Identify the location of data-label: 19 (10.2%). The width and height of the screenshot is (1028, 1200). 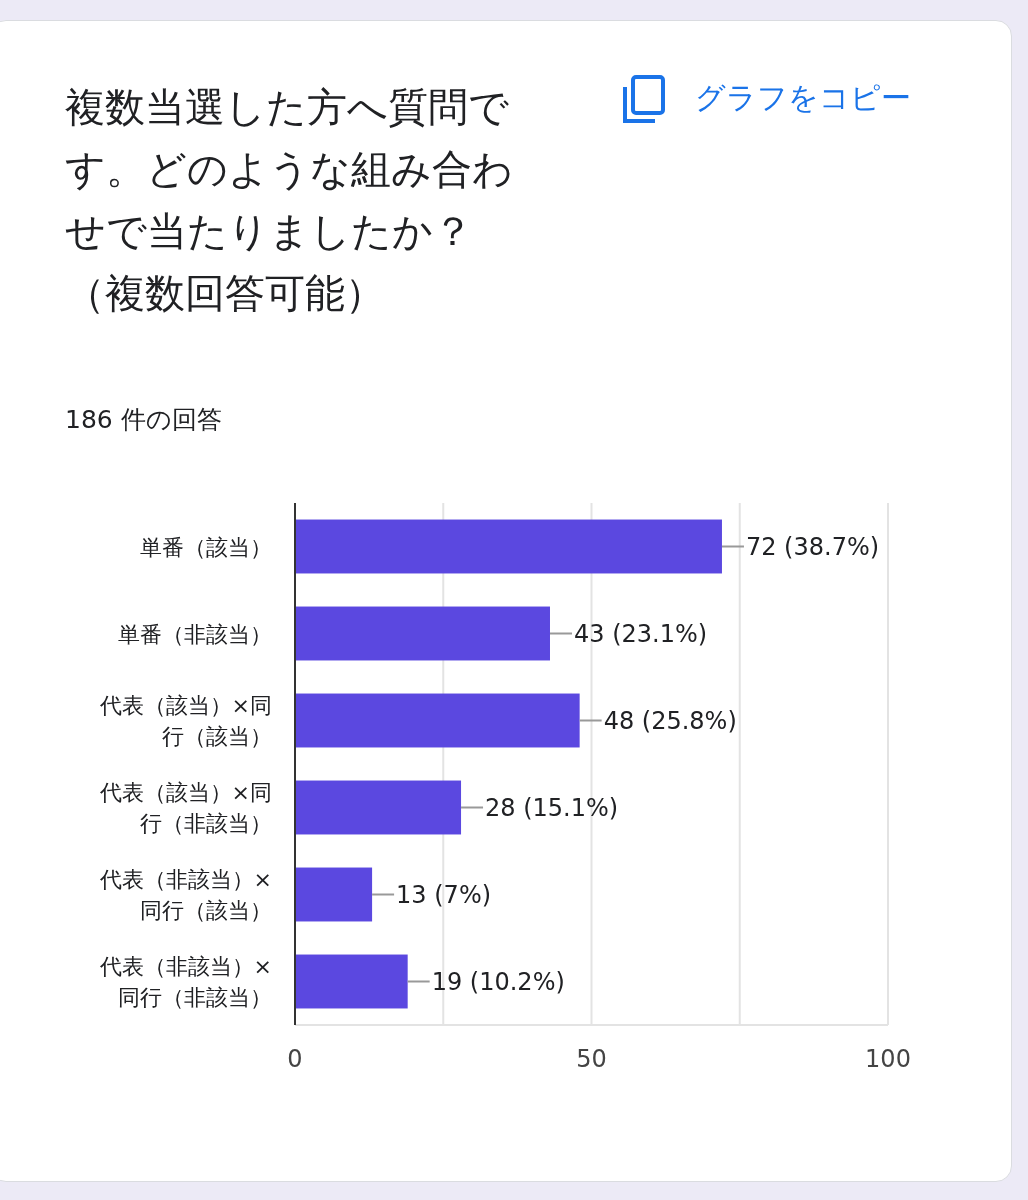
(498, 981).